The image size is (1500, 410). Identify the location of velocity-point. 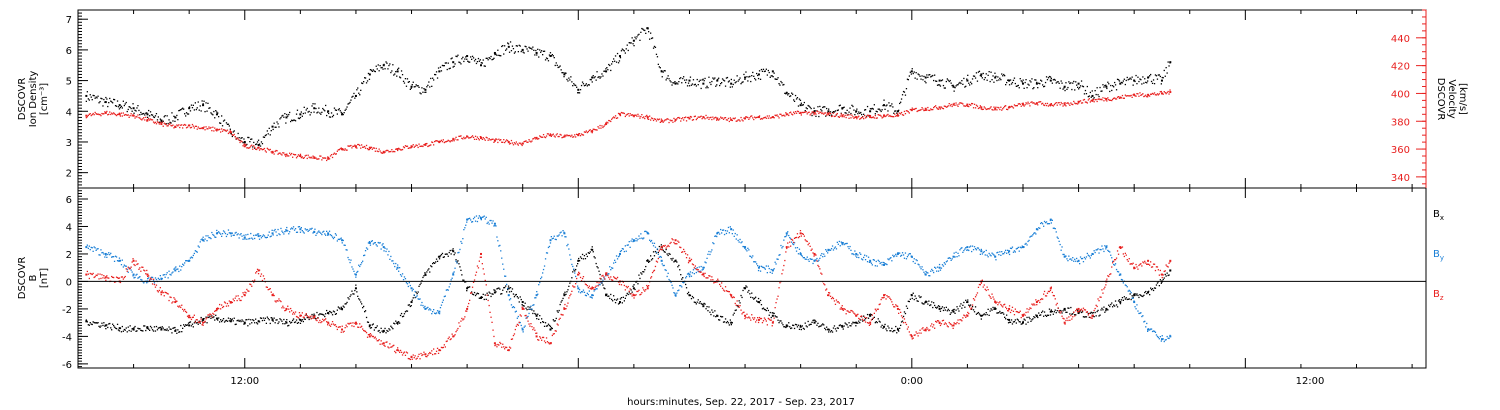
(717, 118).